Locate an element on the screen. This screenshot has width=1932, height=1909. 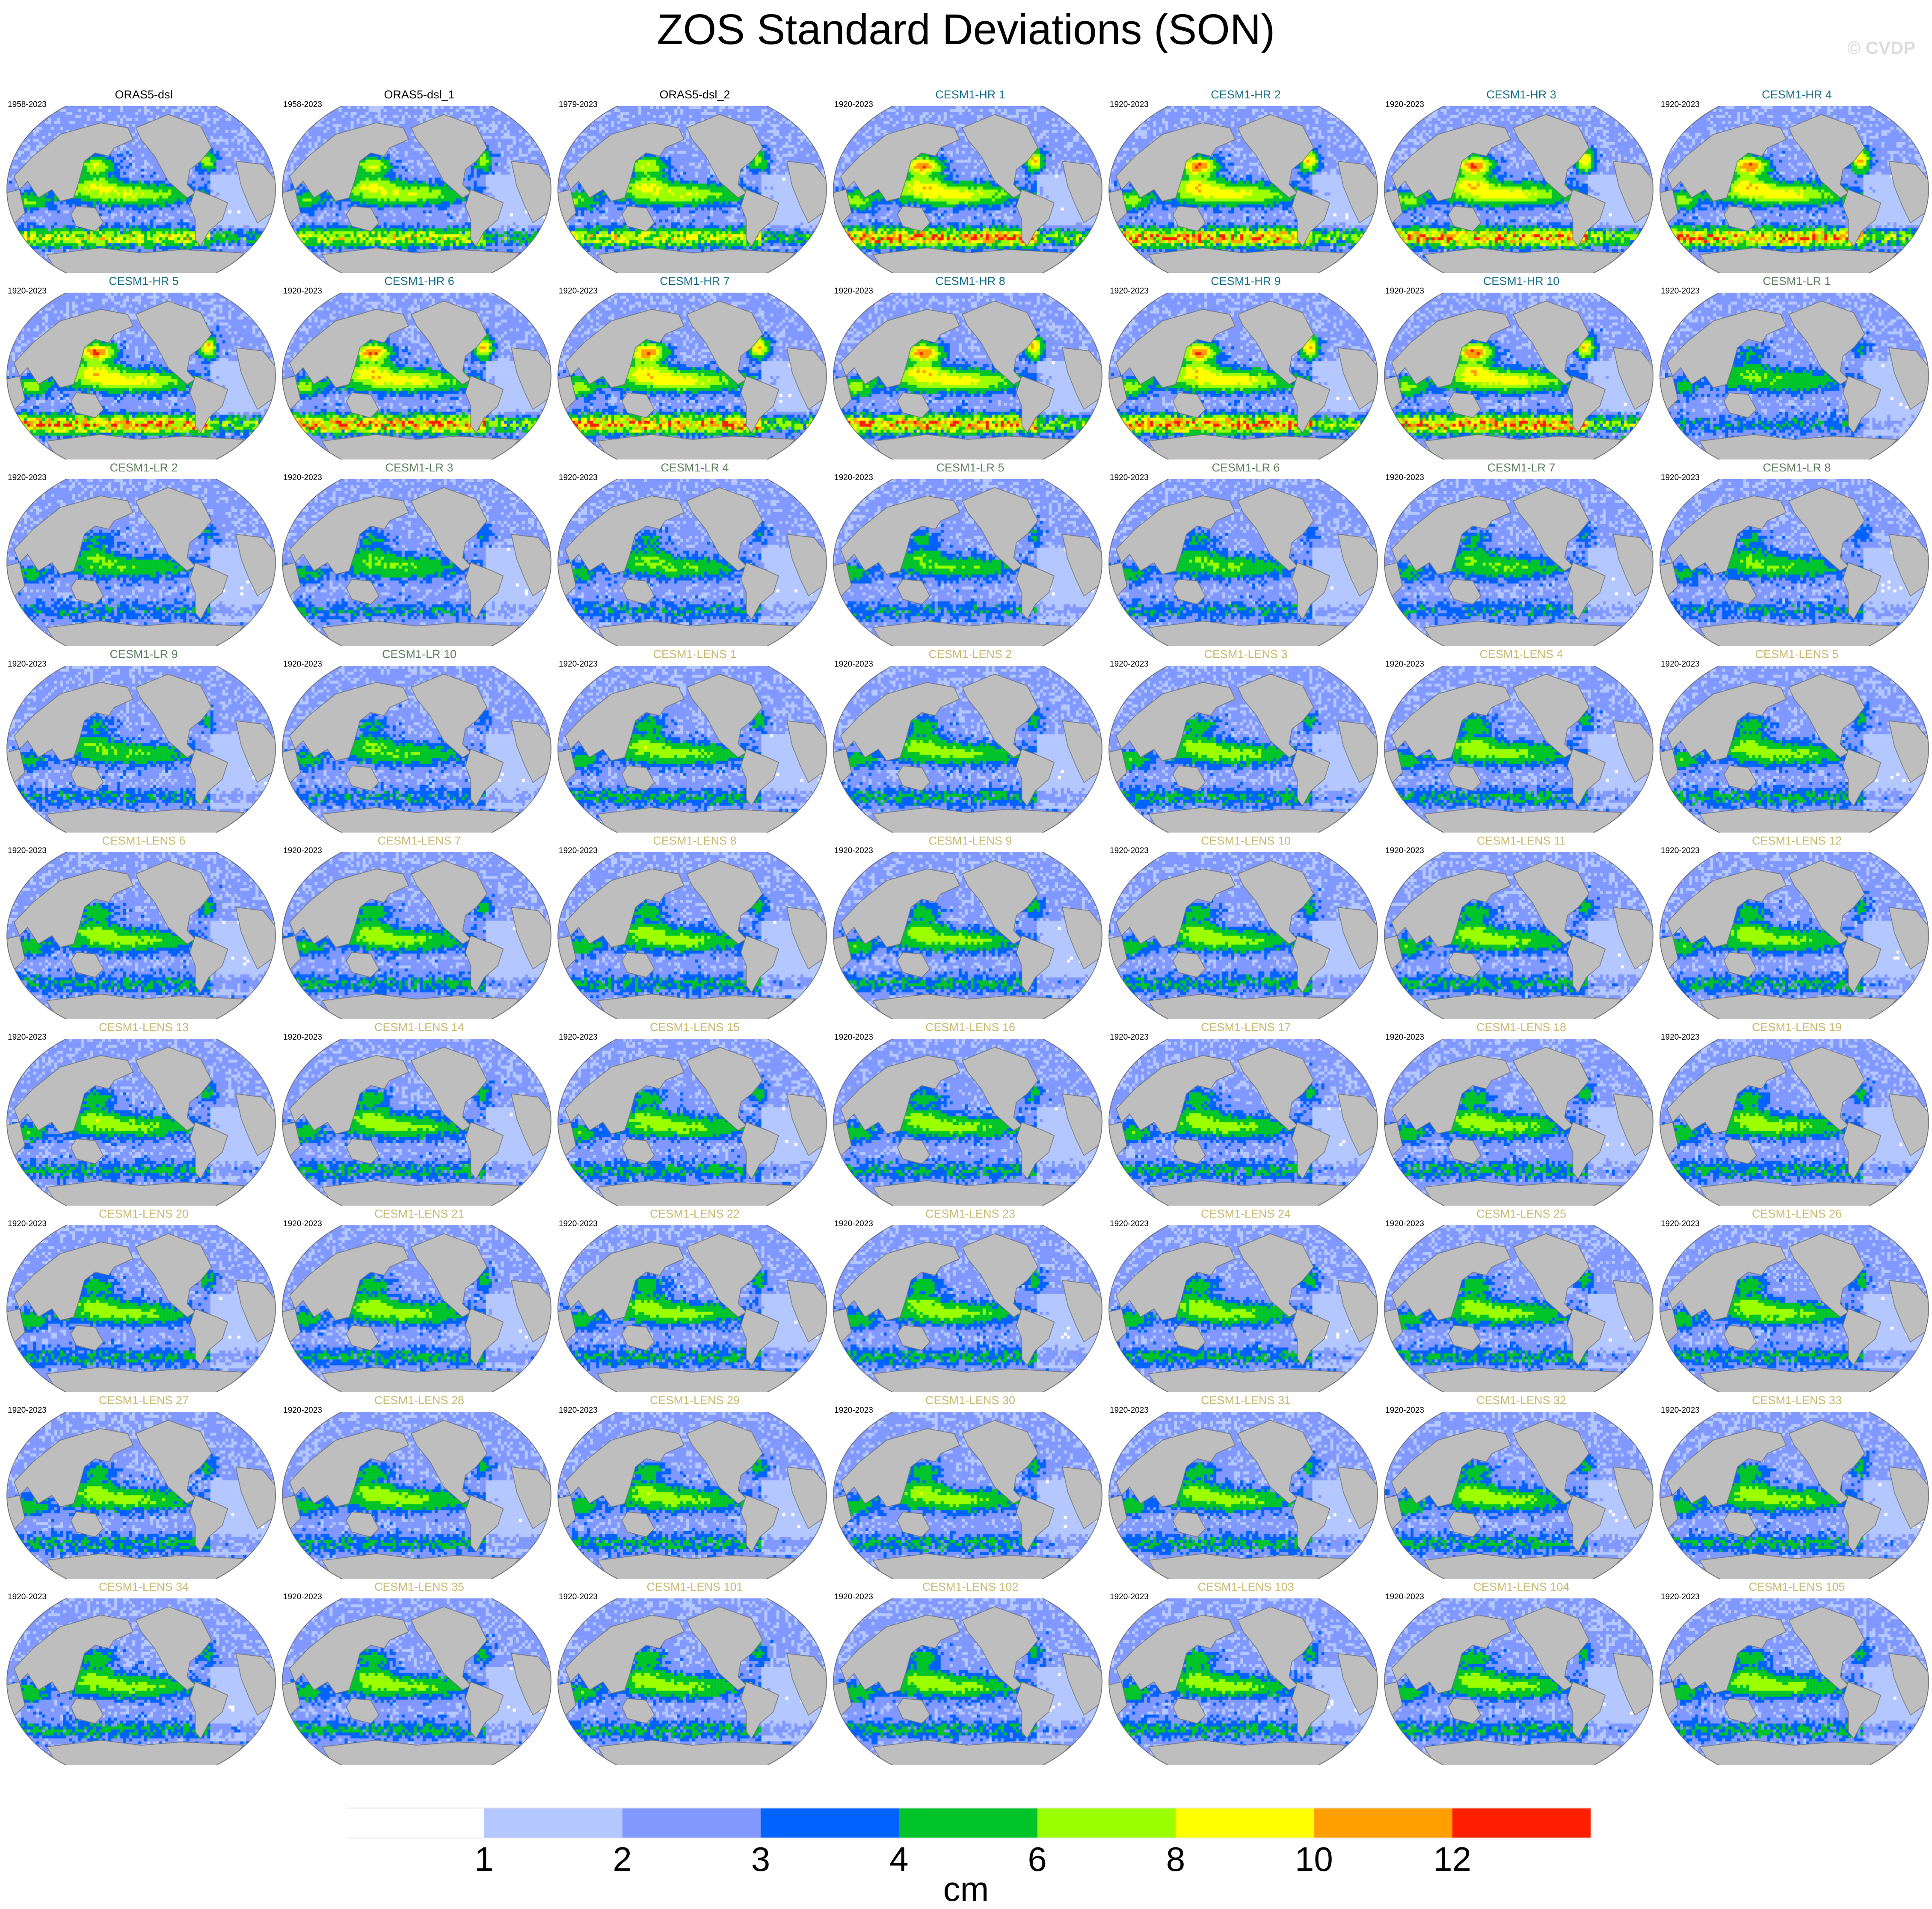
map-panel: CESM1-LENS 4 1920-2023 is located at coordinates (1521, 747).